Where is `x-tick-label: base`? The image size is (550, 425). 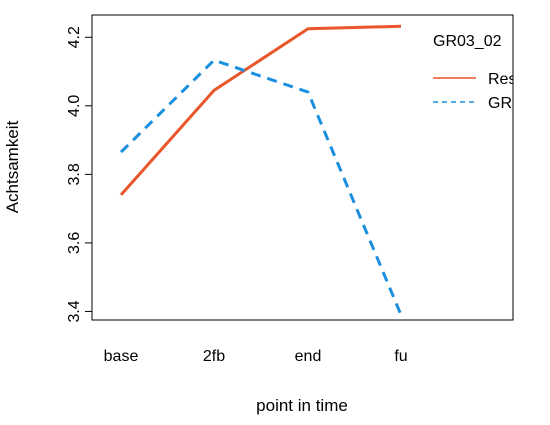
x-tick-label: base is located at coordinates (121, 356).